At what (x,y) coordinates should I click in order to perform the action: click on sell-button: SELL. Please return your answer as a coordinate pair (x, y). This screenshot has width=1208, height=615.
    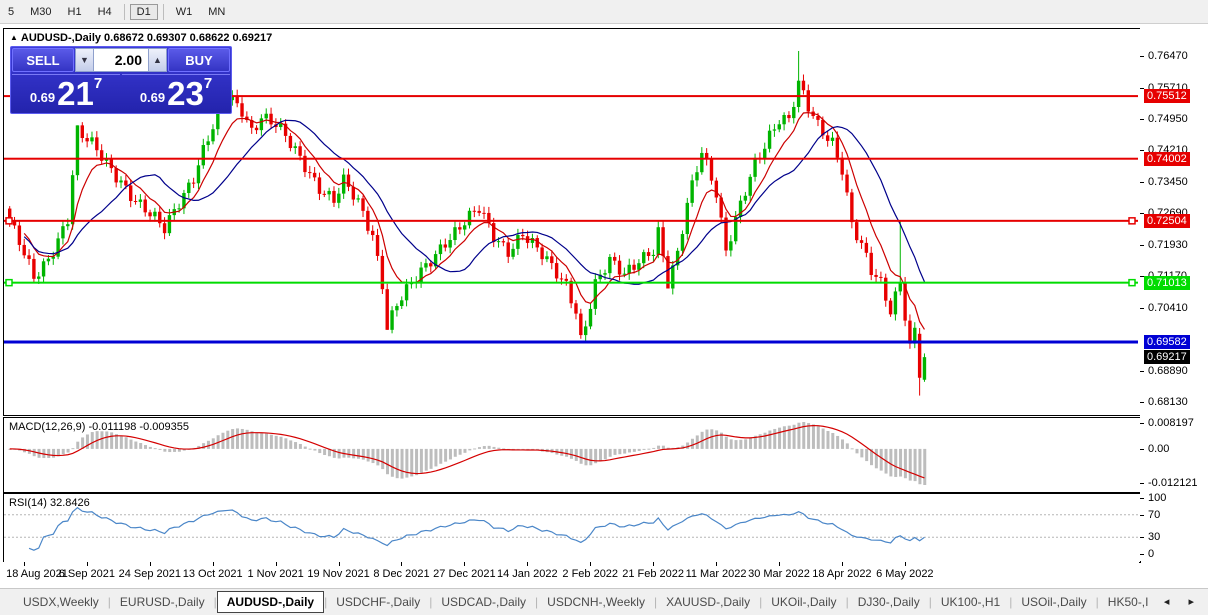
    Looking at the image, I should click on (43, 60).